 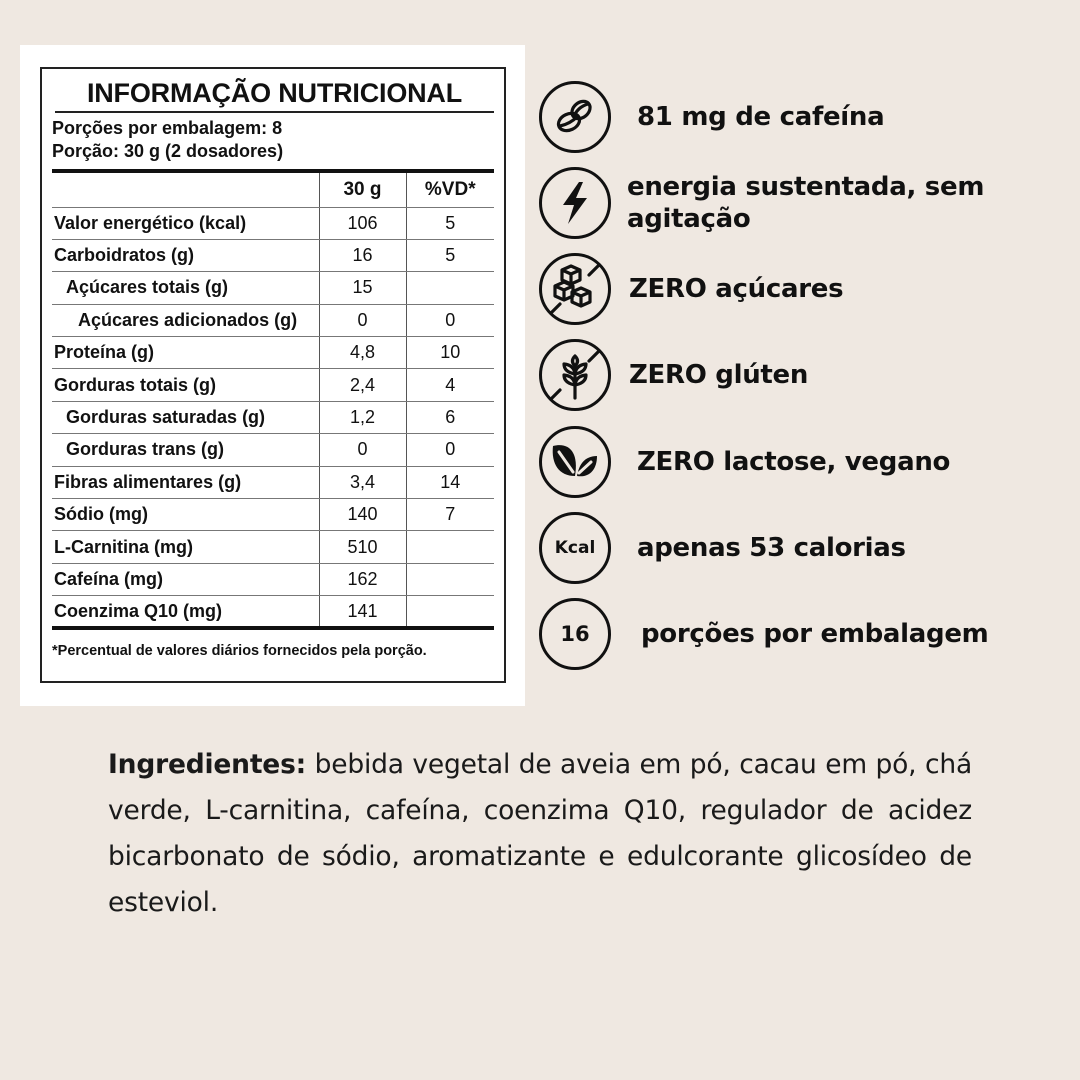 What do you see at coordinates (185, 223) in the screenshot?
I see `nutrient-name: Valor energético (kcal)` at bounding box center [185, 223].